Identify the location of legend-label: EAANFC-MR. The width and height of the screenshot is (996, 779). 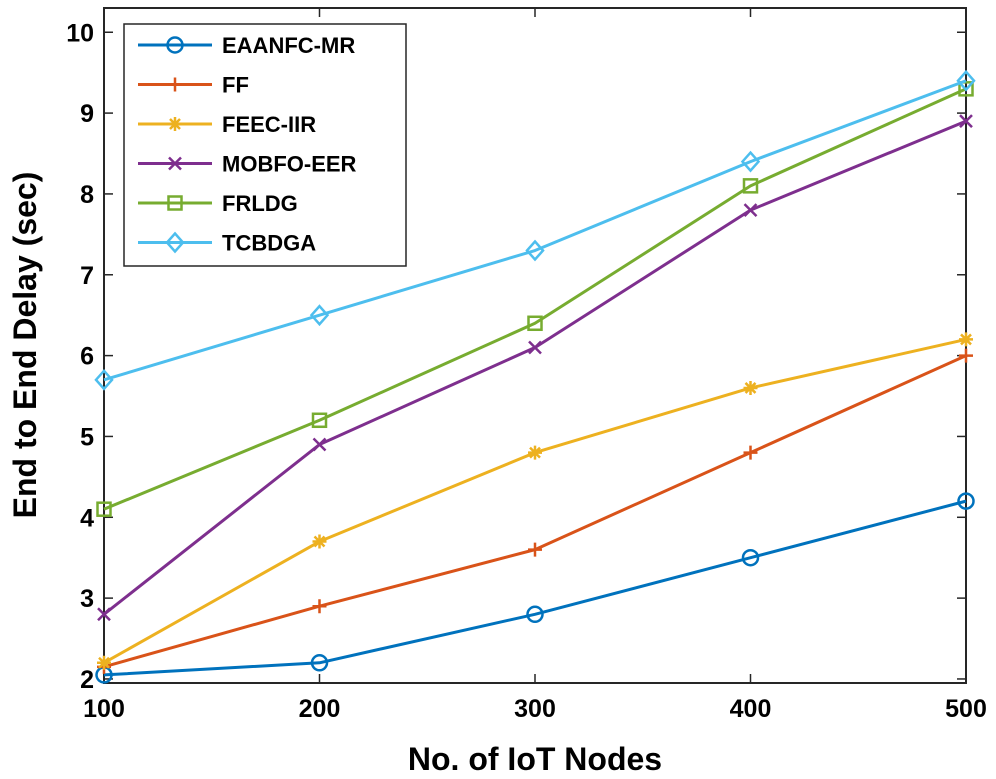
(288, 45).